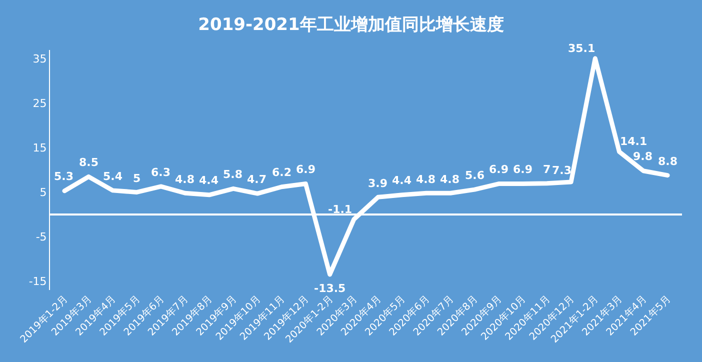 Image resolution: width=702 pixels, height=362 pixels. I want to click on data-label: 35.1, so click(582, 48).